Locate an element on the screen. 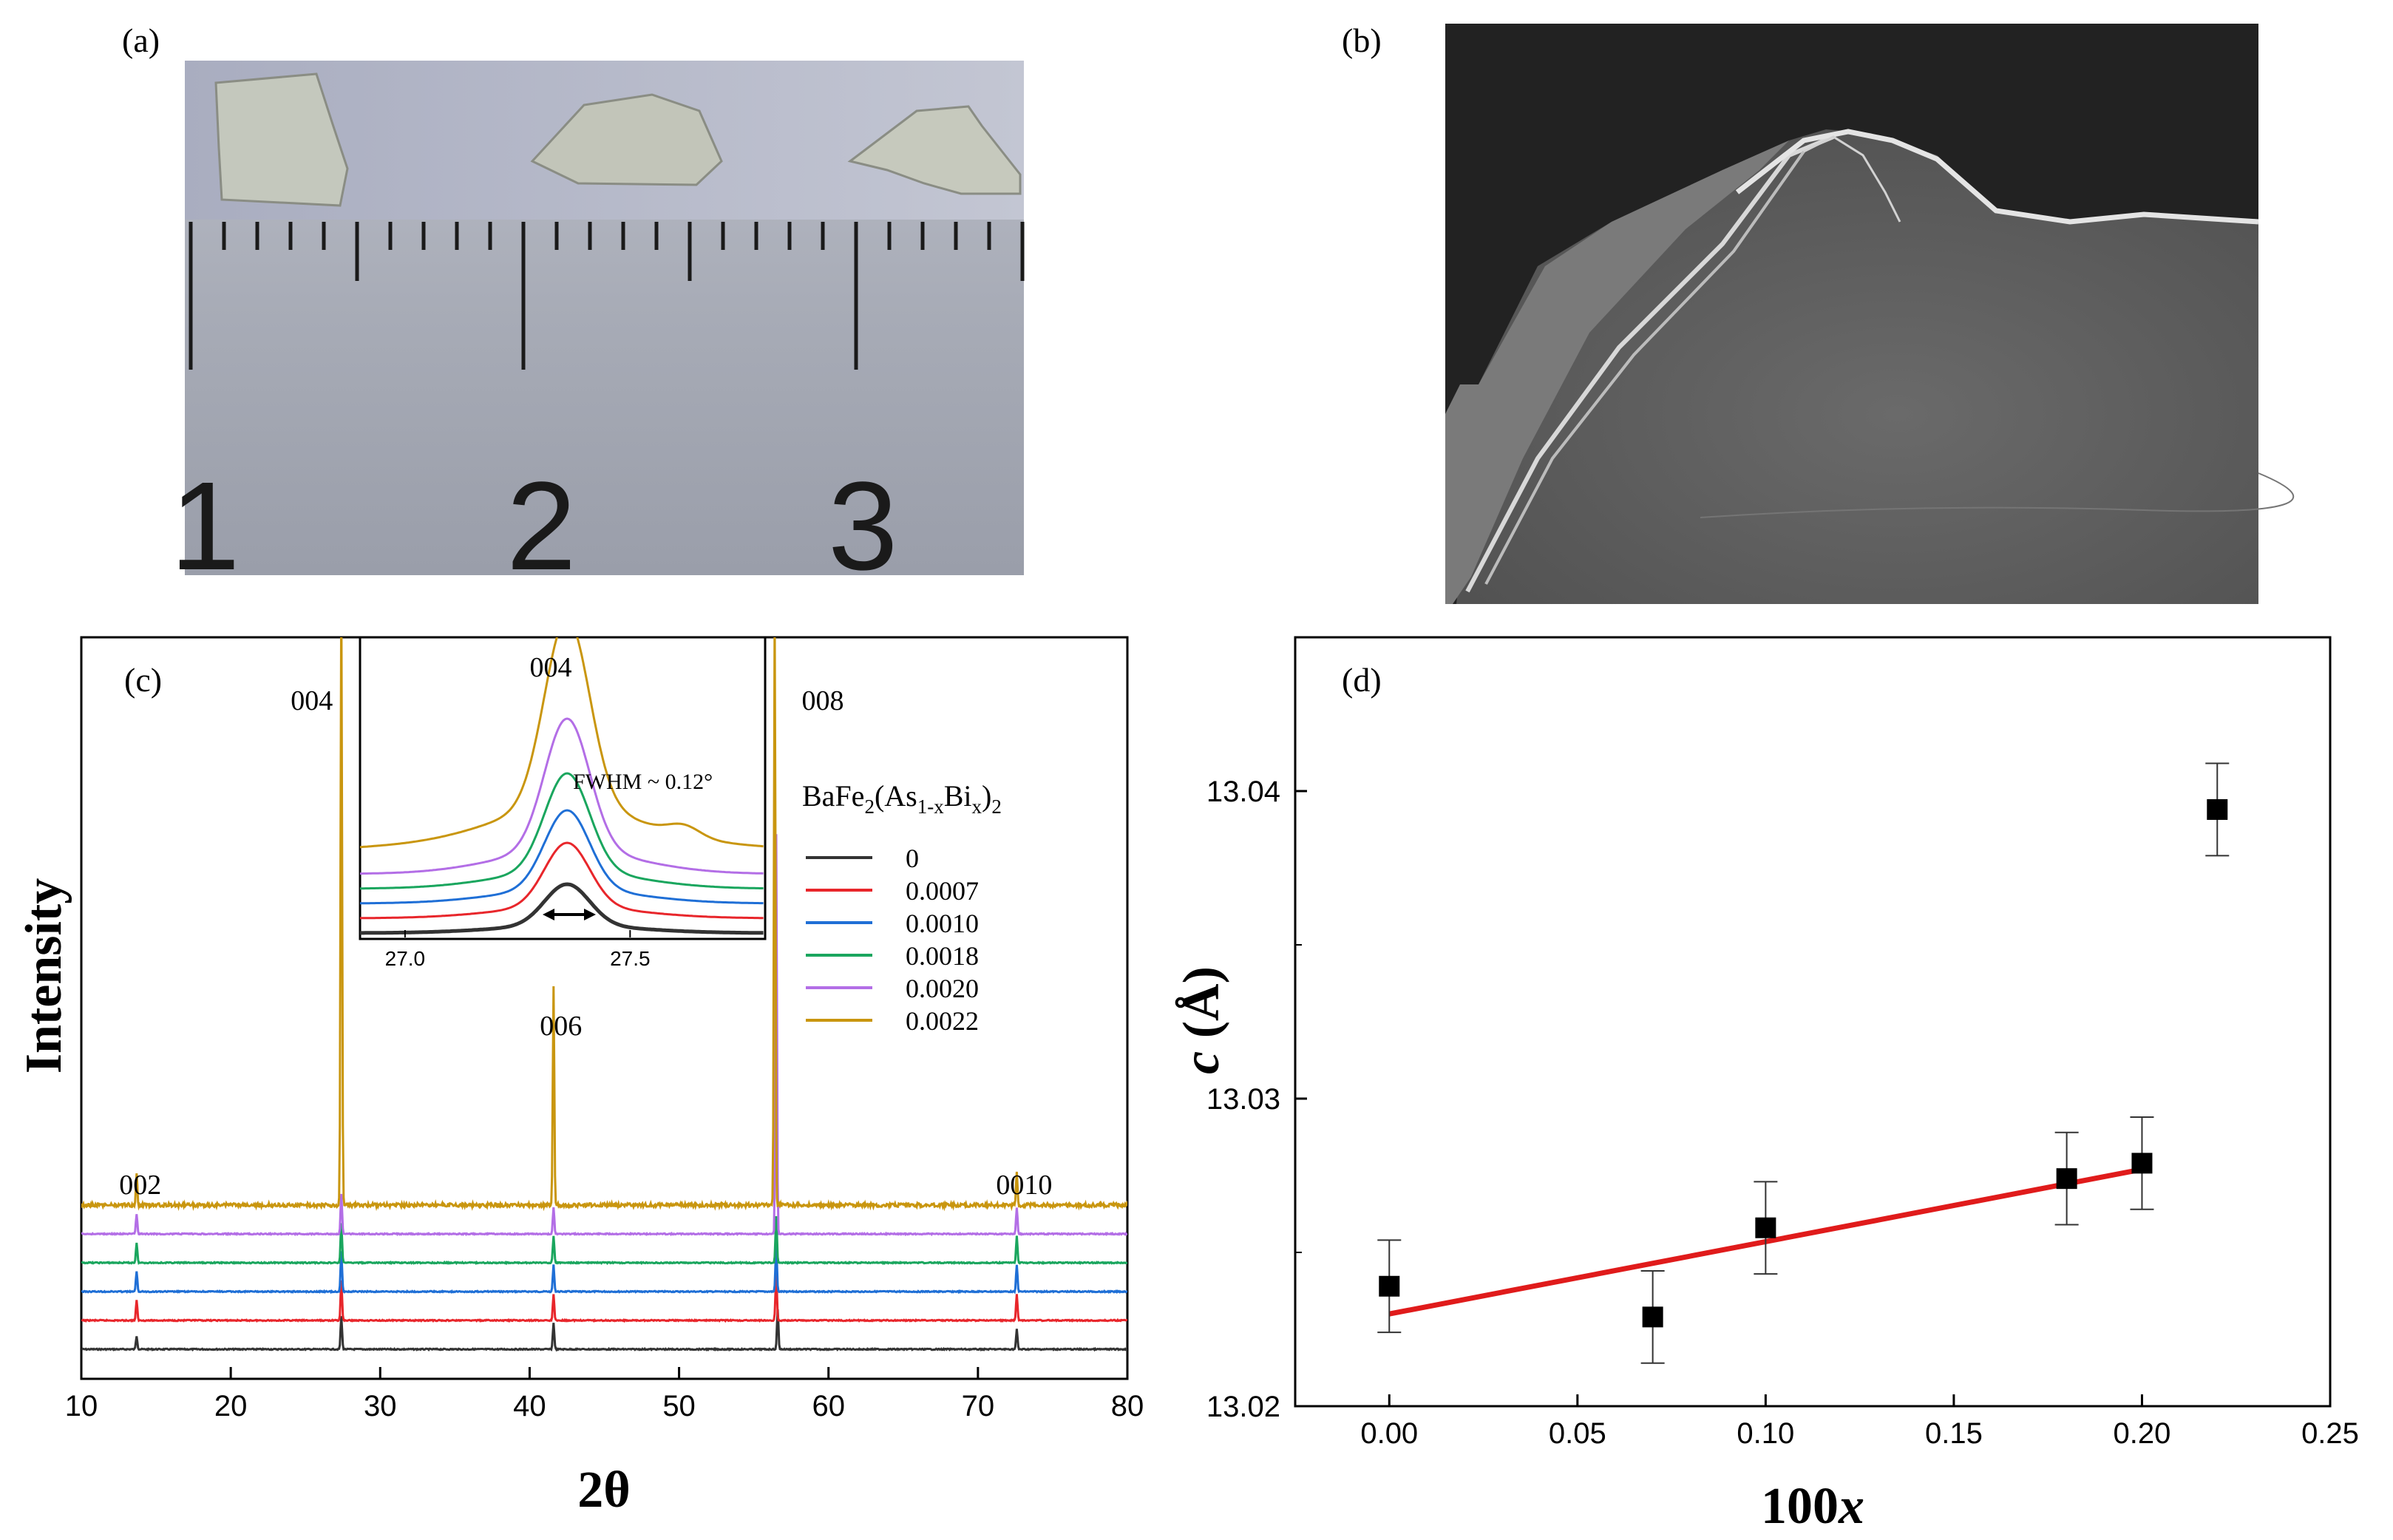 The width and height of the screenshot is (2393, 1540). xrd-x-tick-label: 80 is located at coordinates (1127, 1406).